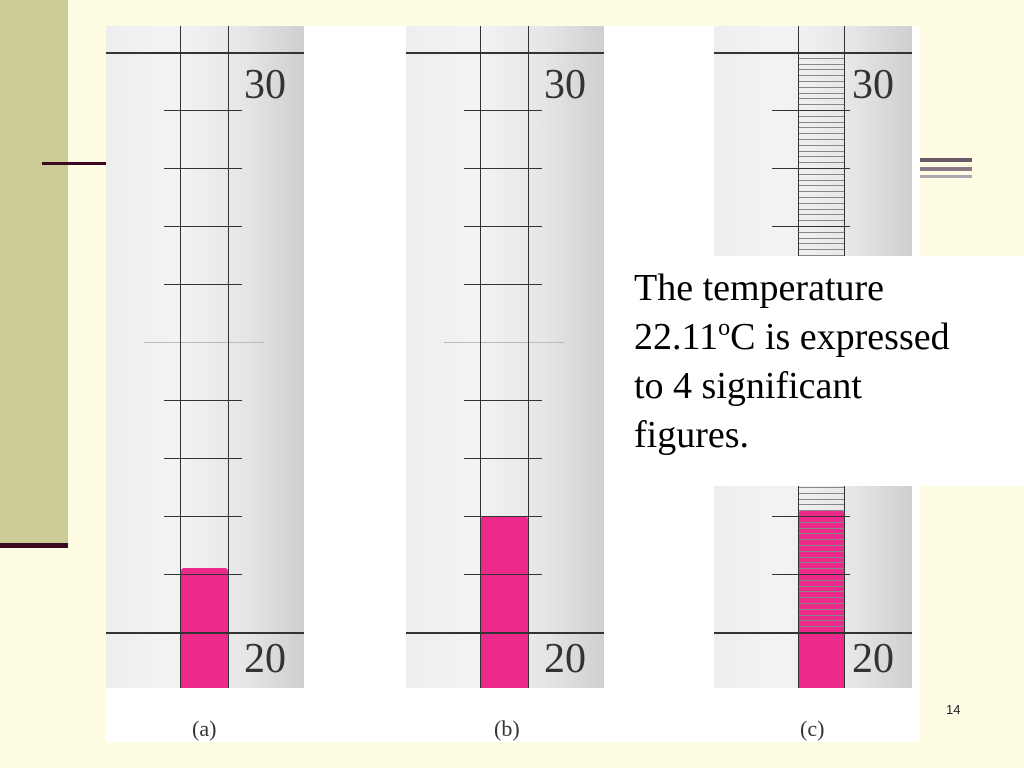 The height and width of the screenshot is (768, 1024). Describe the element at coordinates (692, 435) in the screenshot. I see `note-line: figures.` at that location.